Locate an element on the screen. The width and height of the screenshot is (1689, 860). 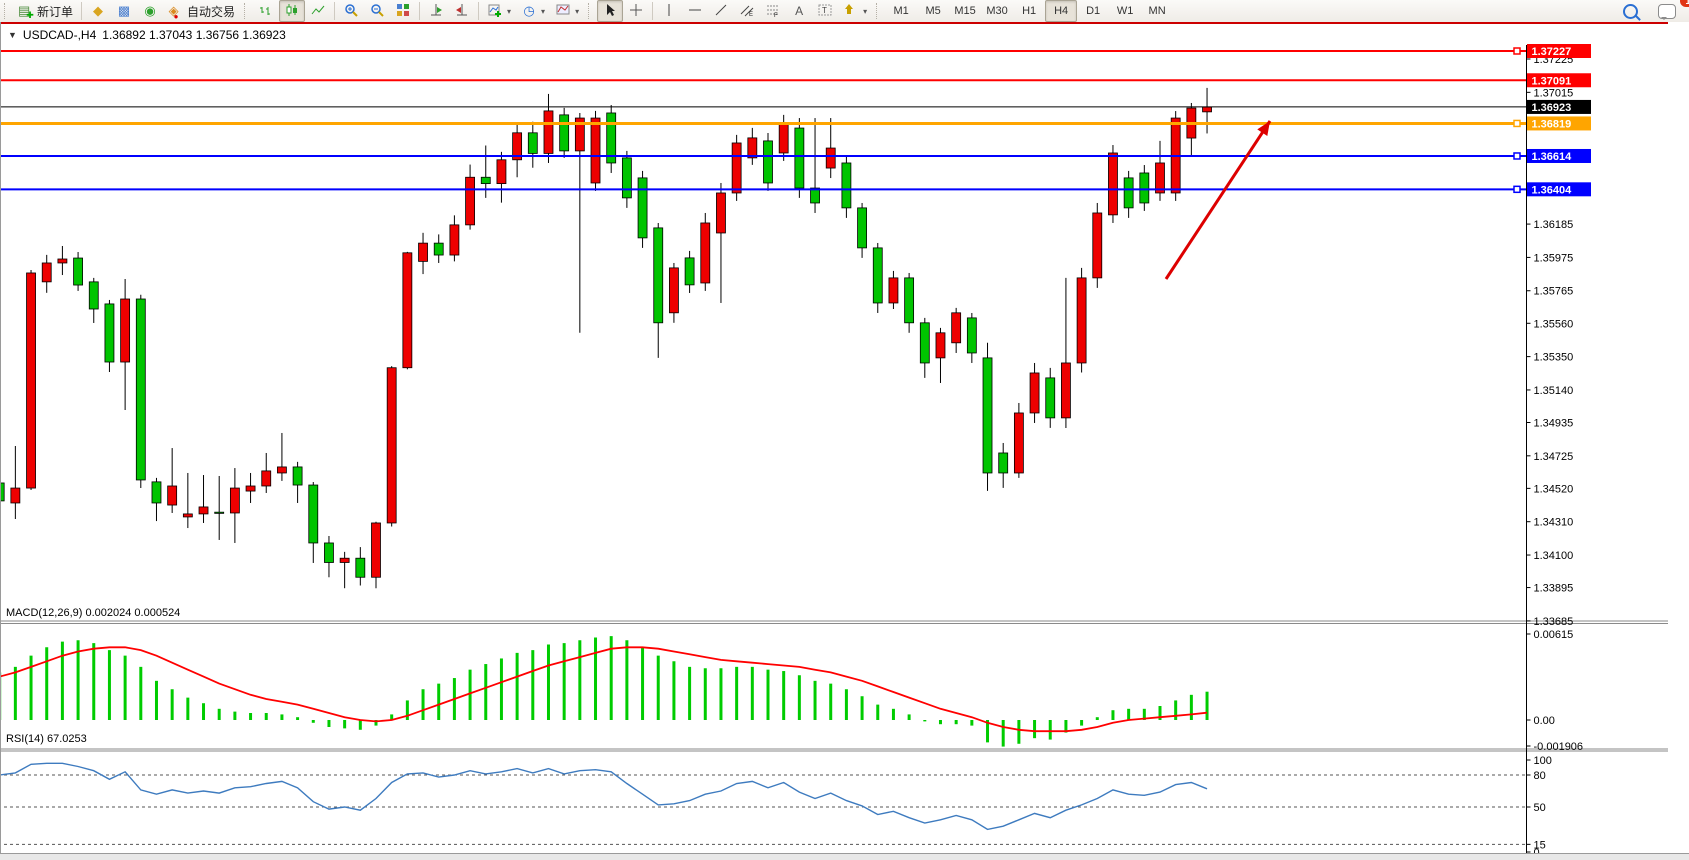
fibonacci-button: F is located at coordinates (773, 11).